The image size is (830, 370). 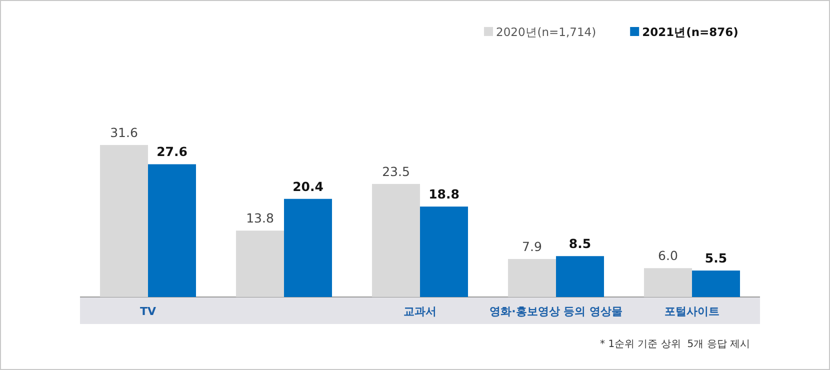 I want to click on x-tick-label: 포털사이트, so click(x=692, y=311).